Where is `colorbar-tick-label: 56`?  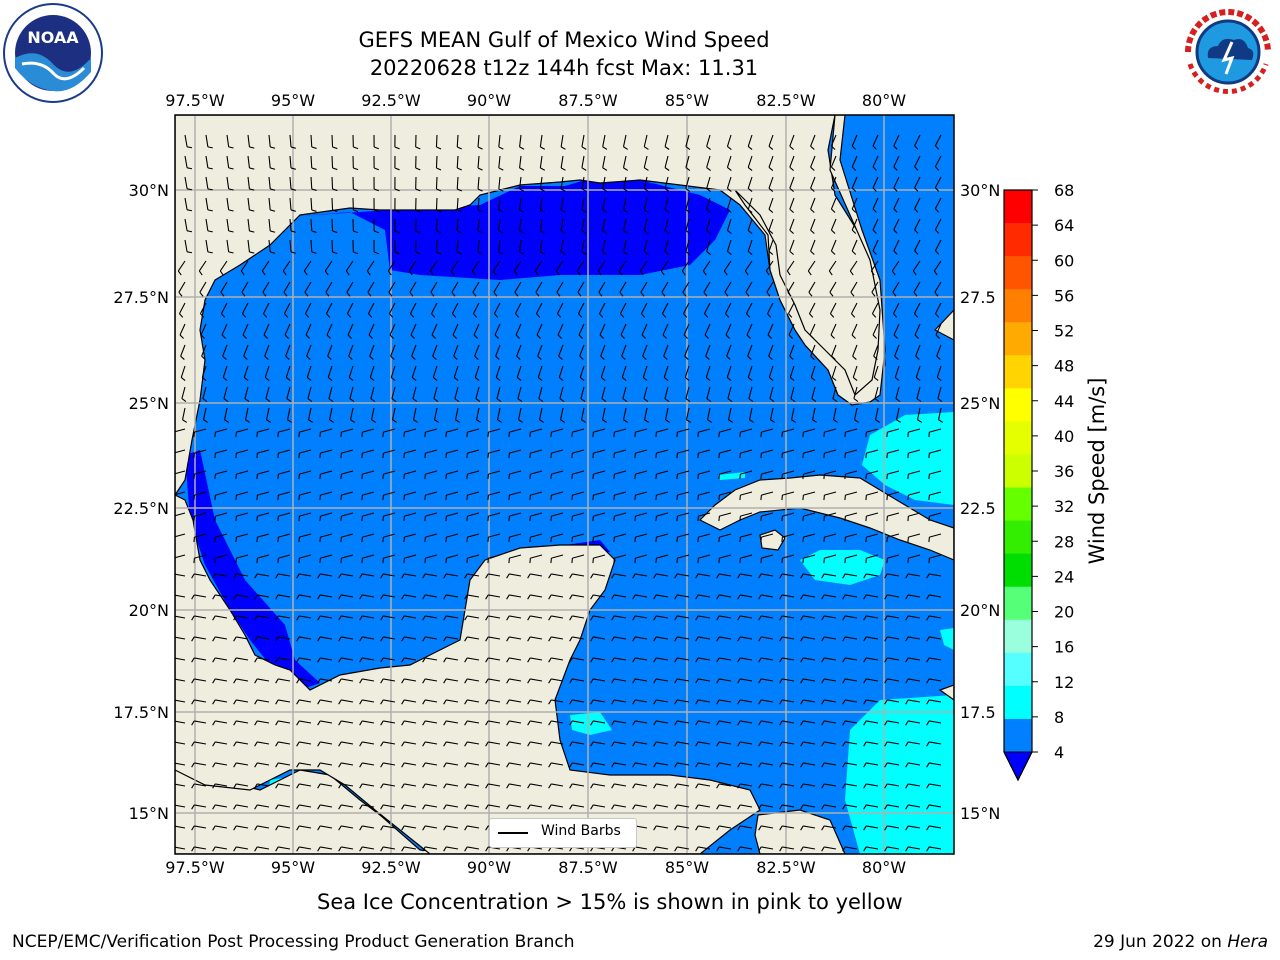 colorbar-tick-label: 56 is located at coordinates (1064, 295).